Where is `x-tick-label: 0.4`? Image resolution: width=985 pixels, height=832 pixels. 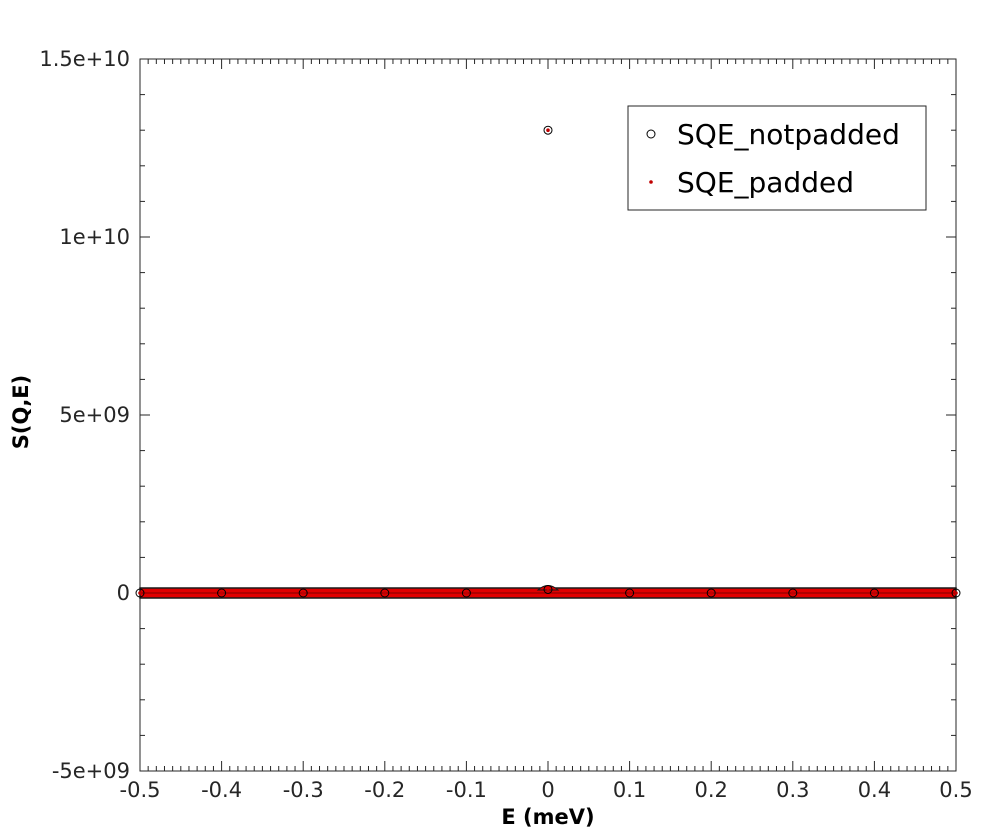 x-tick-label: 0.4 is located at coordinates (874, 790).